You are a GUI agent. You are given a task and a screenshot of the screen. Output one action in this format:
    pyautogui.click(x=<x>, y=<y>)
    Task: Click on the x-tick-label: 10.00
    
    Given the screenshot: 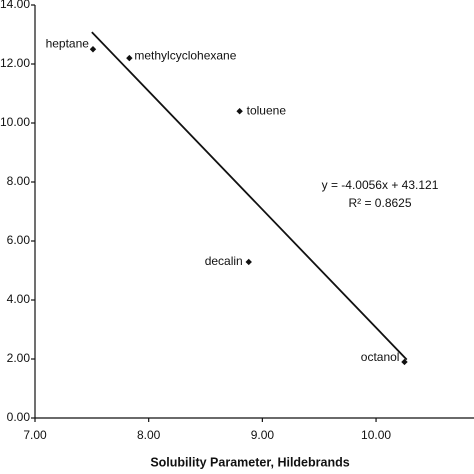 What is the action you would take?
    pyautogui.click(x=376, y=435)
    